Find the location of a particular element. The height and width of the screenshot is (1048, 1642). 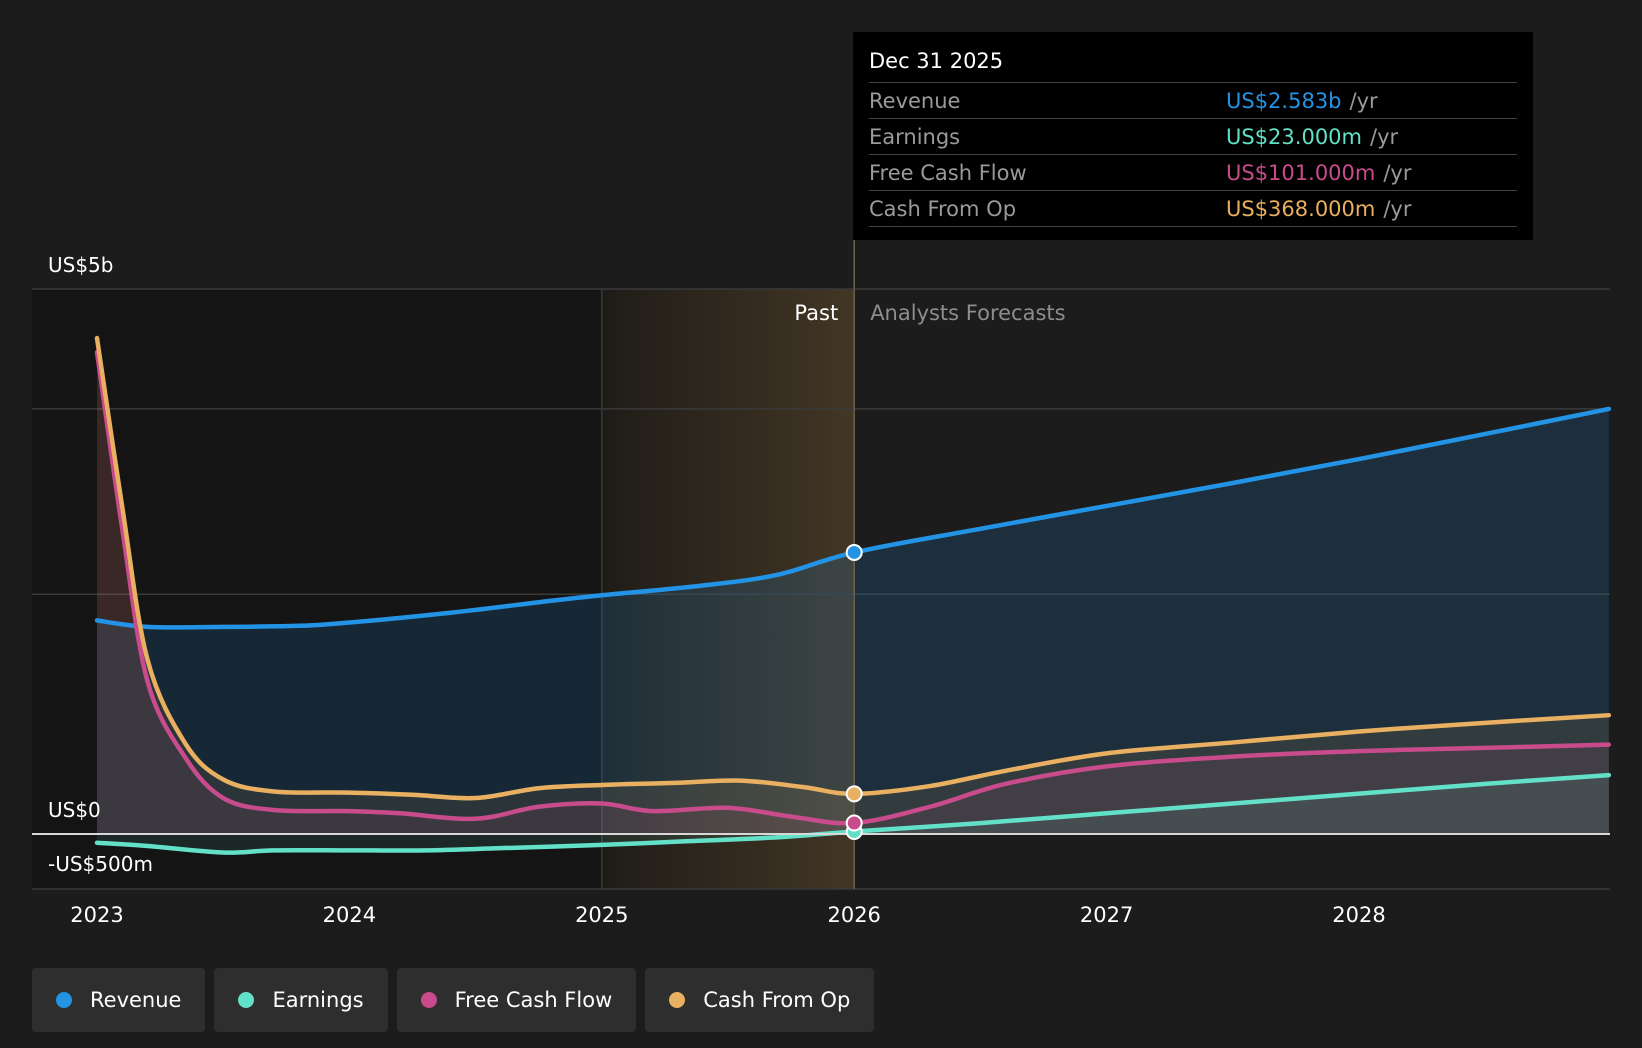

legend-item-cash-from-op: Cash From Op is located at coordinates (760, 1000).